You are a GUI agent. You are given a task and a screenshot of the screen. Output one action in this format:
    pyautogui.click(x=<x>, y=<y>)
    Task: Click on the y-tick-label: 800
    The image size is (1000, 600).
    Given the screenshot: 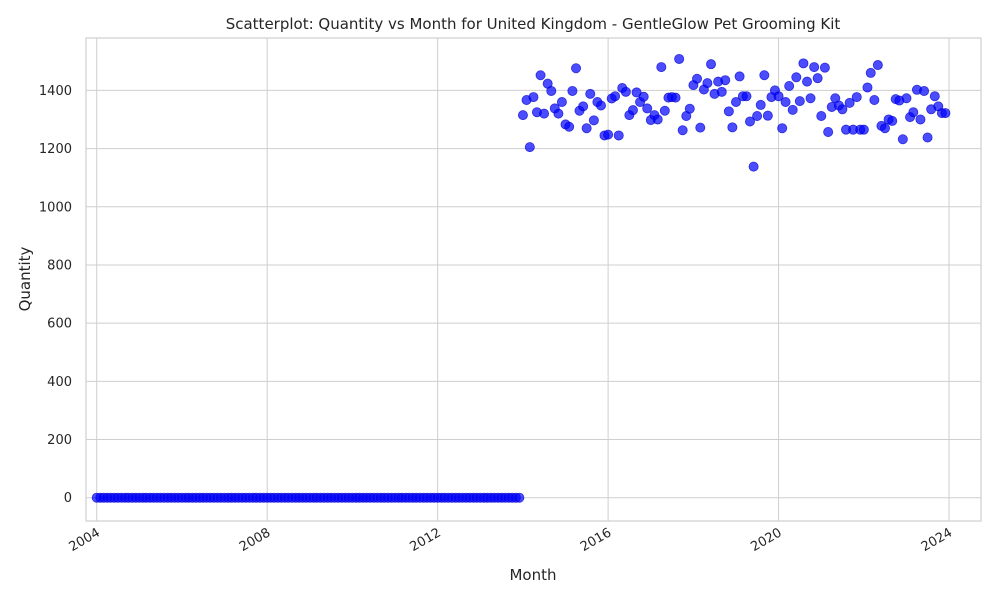 What is the action you would take?
    pyautogui.click(x=59, y=265)
    